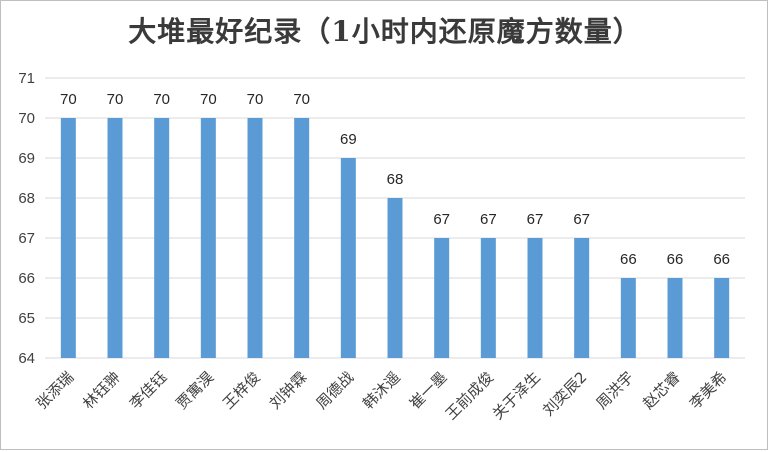  I want to click on x-tick-label: 贾寓淏, so click(195, 390).